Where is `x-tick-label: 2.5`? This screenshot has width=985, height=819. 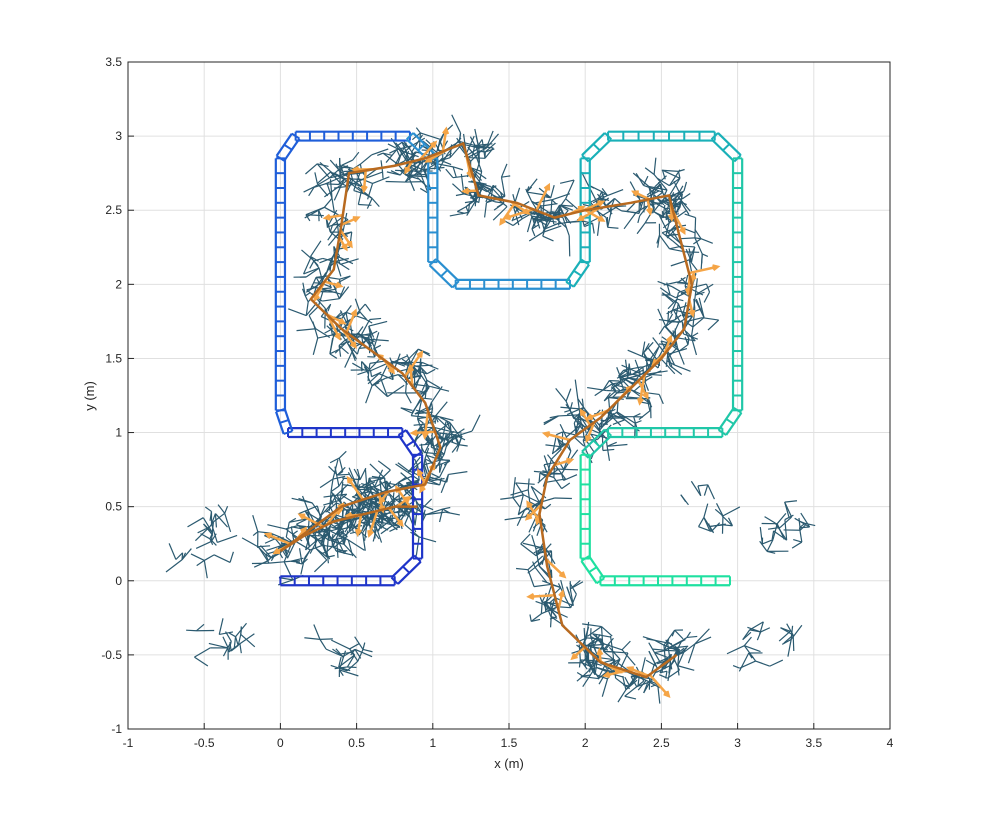
x-tick-label: 2.5 is located at coordinates (661, 743).